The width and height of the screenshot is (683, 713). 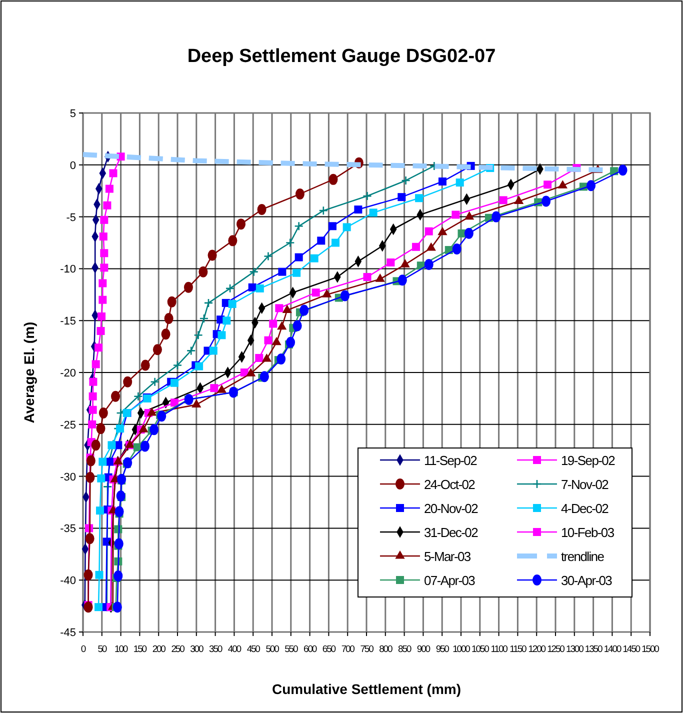 What do you see at coordinates (329, 649) in the screenshot?
I see `x-tick-label: 650` at bounding box center [329, 649].